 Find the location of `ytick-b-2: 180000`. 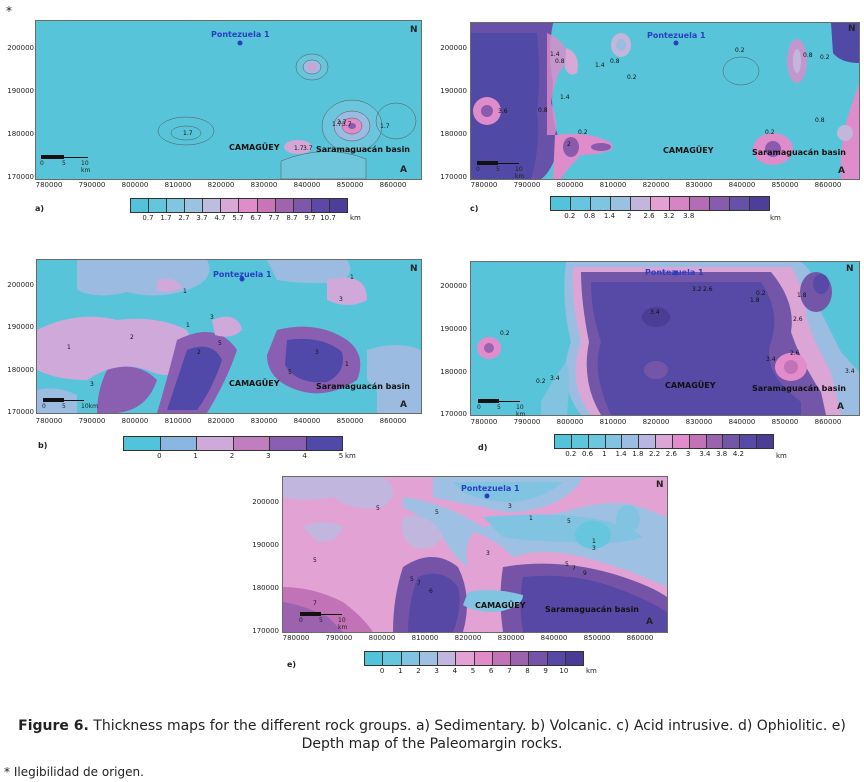

ytick-b-2: 180000 is located at coordinates (20, 370).